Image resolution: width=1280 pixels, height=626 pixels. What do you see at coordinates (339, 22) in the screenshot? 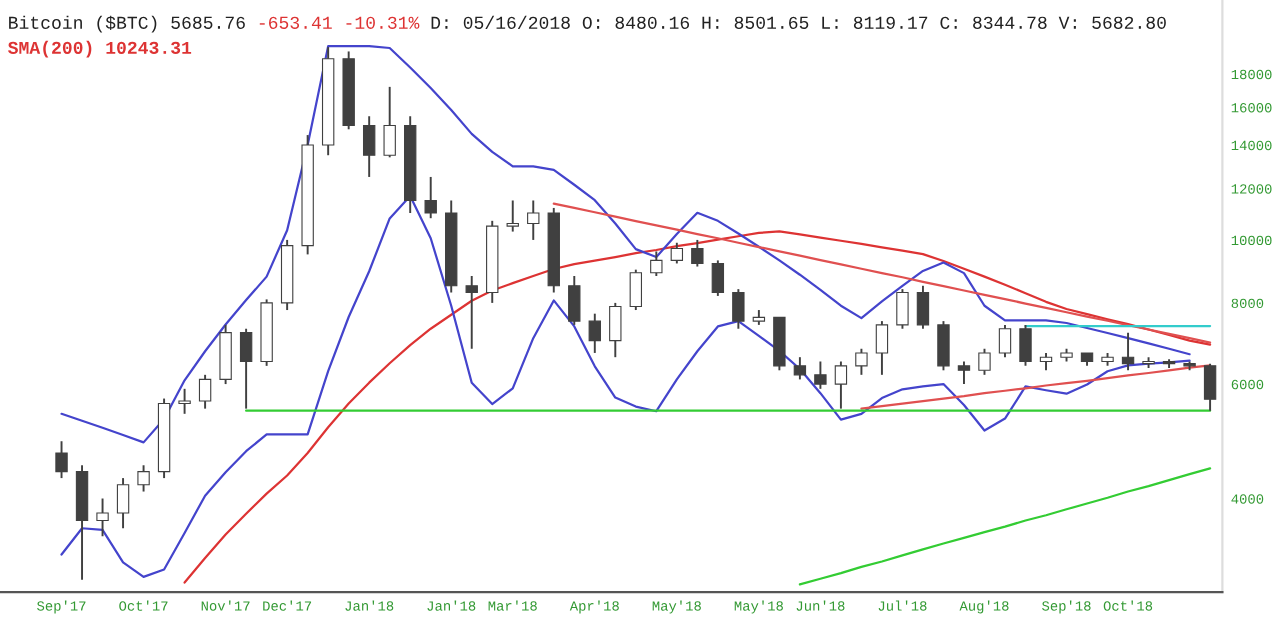
I see `annotation: -653.41 -10.31%` at bounding box center [339, 22].